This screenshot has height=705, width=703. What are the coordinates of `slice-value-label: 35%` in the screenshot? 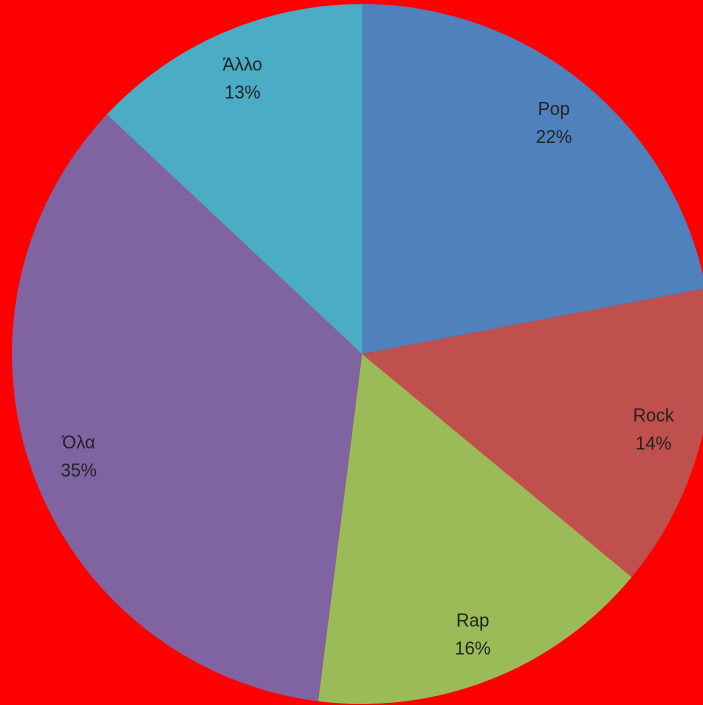 It's located at (79, 471).